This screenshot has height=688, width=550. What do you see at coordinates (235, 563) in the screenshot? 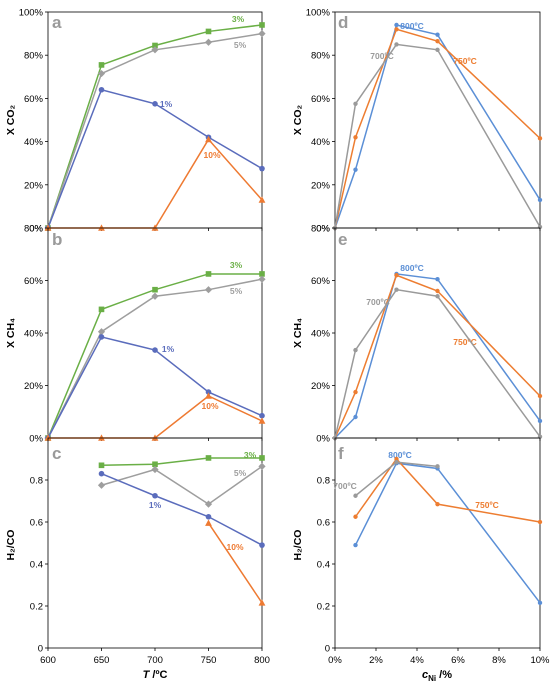
I see `series-line-c-10%` at bounding box center [235, 563].